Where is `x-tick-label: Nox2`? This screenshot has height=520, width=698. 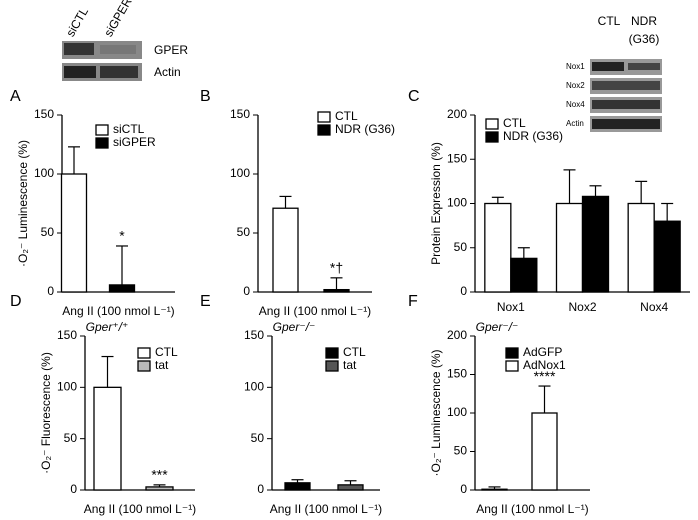 x-tick-label: Nox2 is located at coordinates (582, 307).